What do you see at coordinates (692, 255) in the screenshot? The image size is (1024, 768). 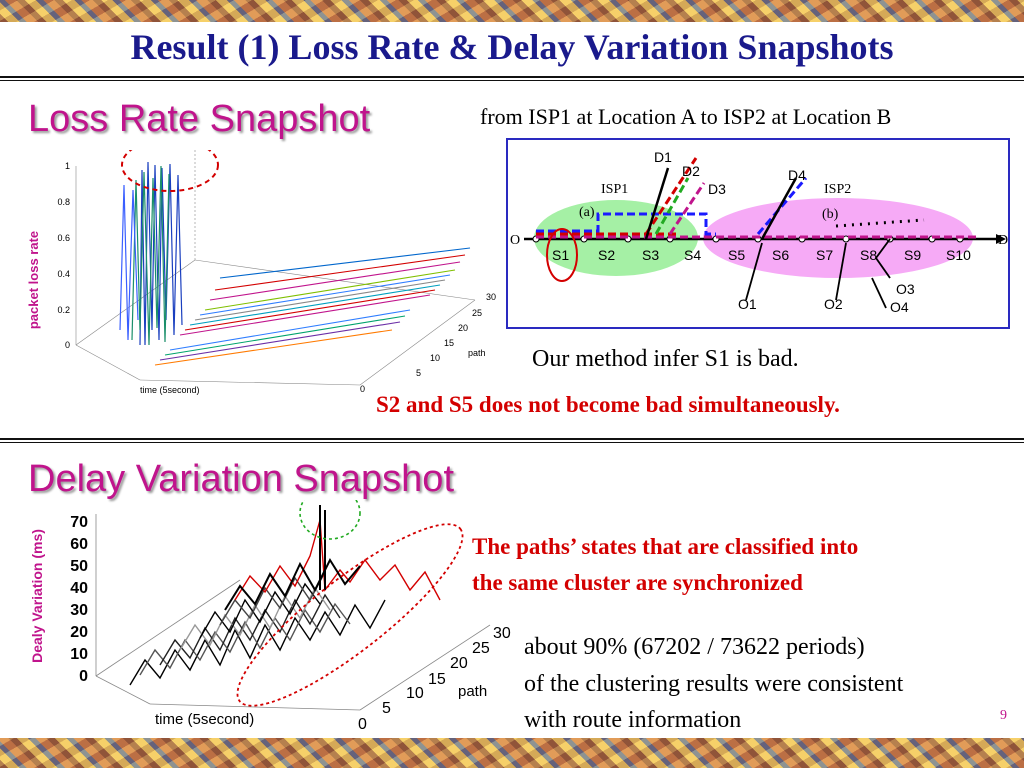 I see `segment-label: S4` at bounding box center [692, 255].